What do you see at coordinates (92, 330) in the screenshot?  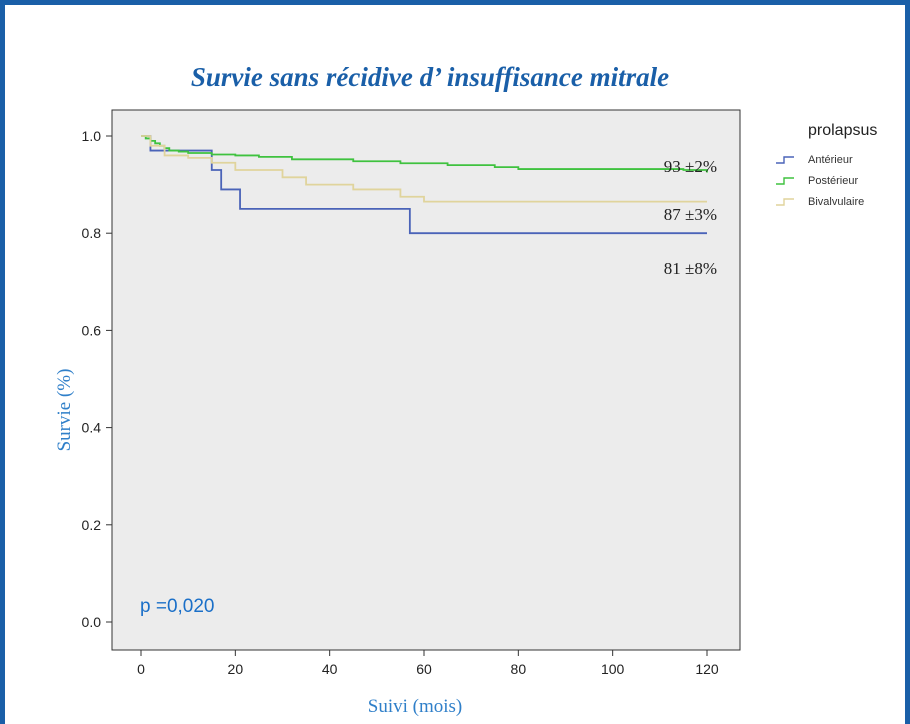 I see `y-tick-label-3: 0.6` at bounding box center [92, 330].